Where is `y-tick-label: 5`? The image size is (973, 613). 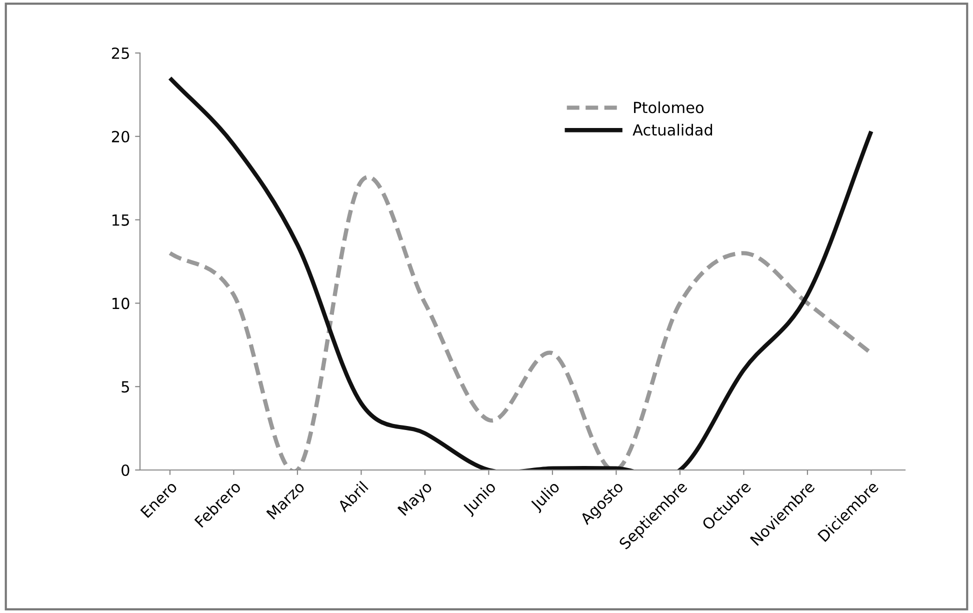
y-tick-label: 5 is located at coordinates (125, 387).